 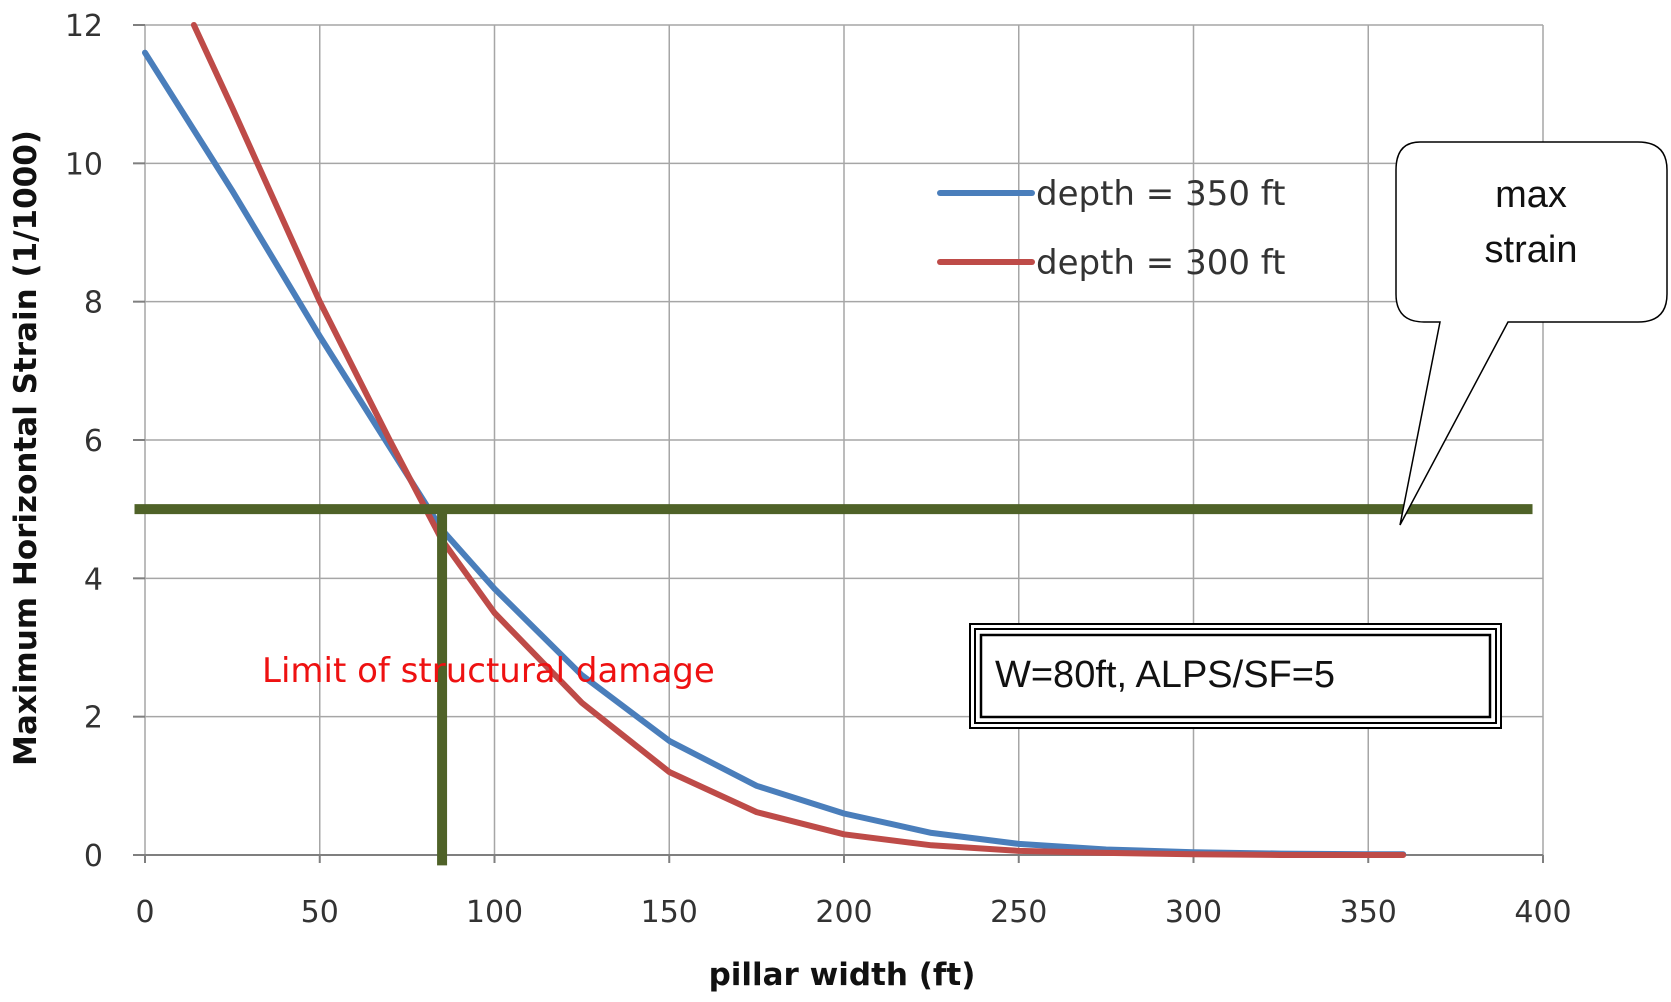 What do you see at coordinates (84, 164) in the screenshot?
I see `y-tick-label-10: 10` at bounding box center [84, 164].